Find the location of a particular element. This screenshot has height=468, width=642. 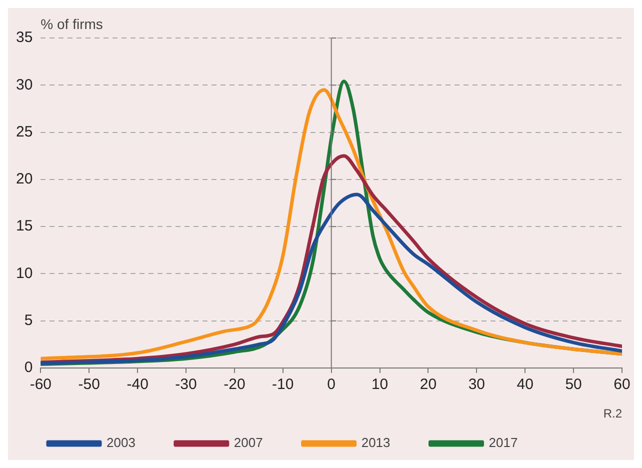

x-tick-label: 40 is located at coordinates (525, 385).